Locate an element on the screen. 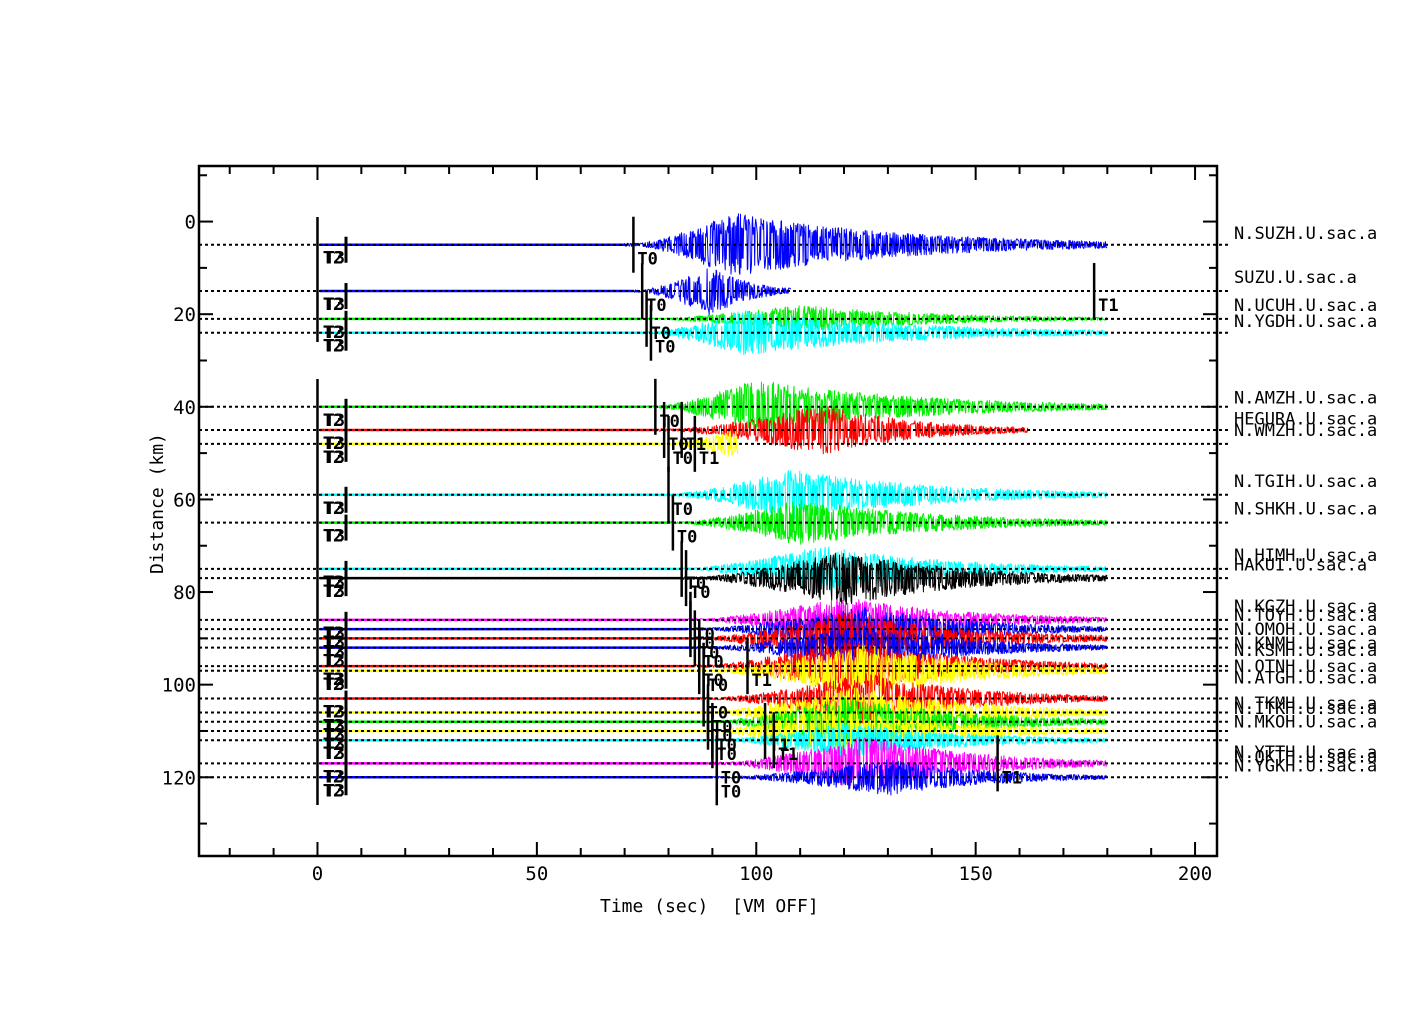 The height and width of the screenshot is (1024, 1416). y-tick-label: 60 is located at coordinates (184, 500).